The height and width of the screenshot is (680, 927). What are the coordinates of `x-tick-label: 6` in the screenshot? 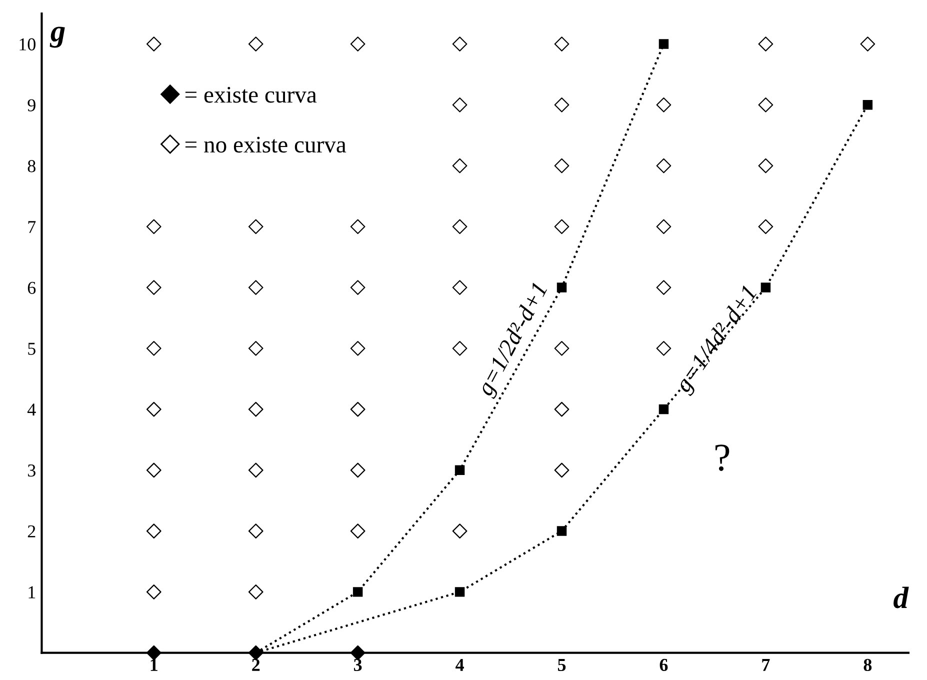 It's located at (664, 665).